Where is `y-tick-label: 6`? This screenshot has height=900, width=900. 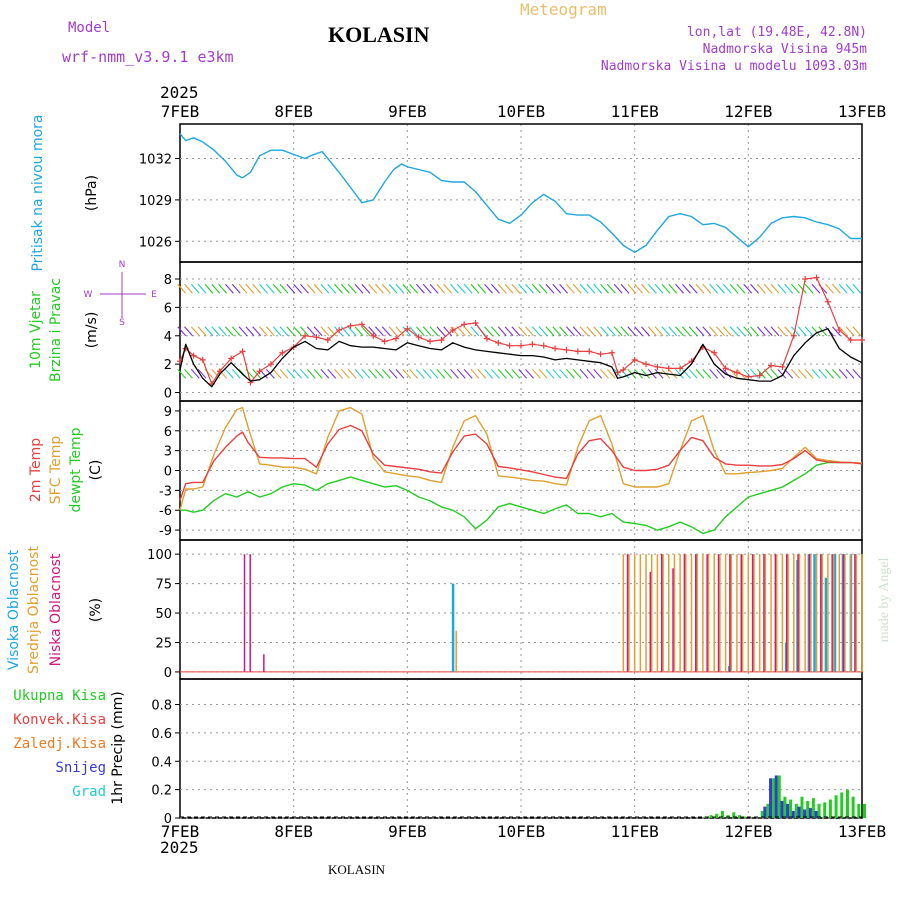 y-tick-label: 6 is located at coordinates (168, 432).